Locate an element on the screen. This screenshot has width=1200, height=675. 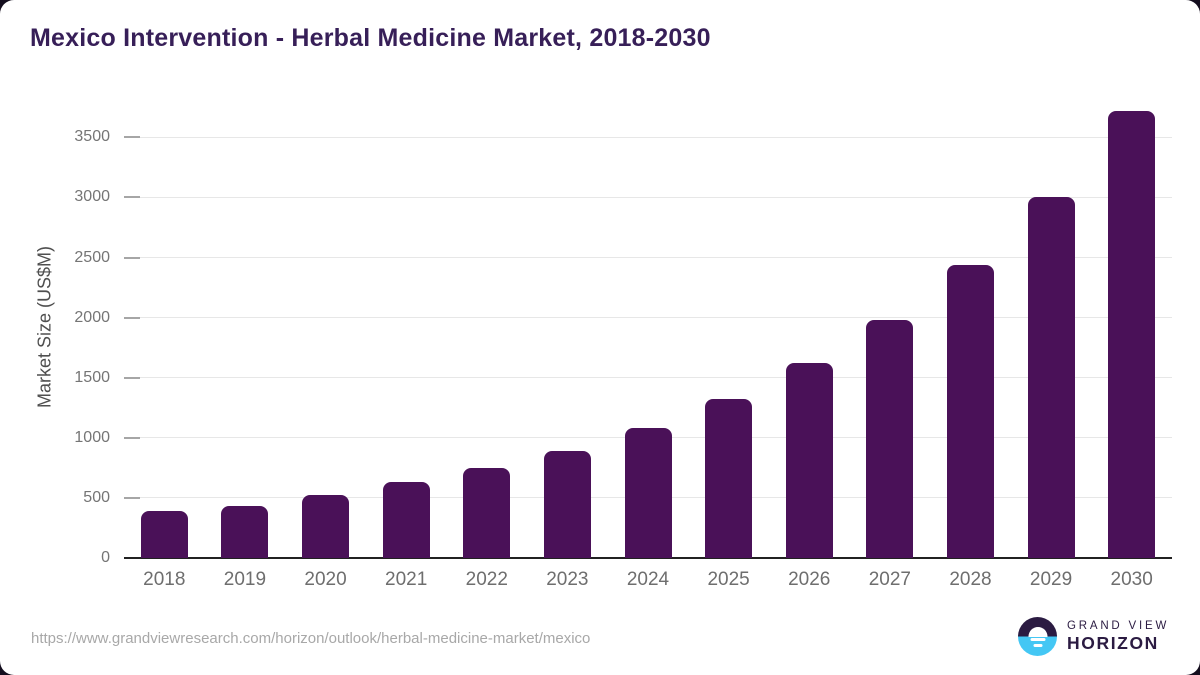
x-axis-tick-label: 2030 is located at coordinates (1131, 579).